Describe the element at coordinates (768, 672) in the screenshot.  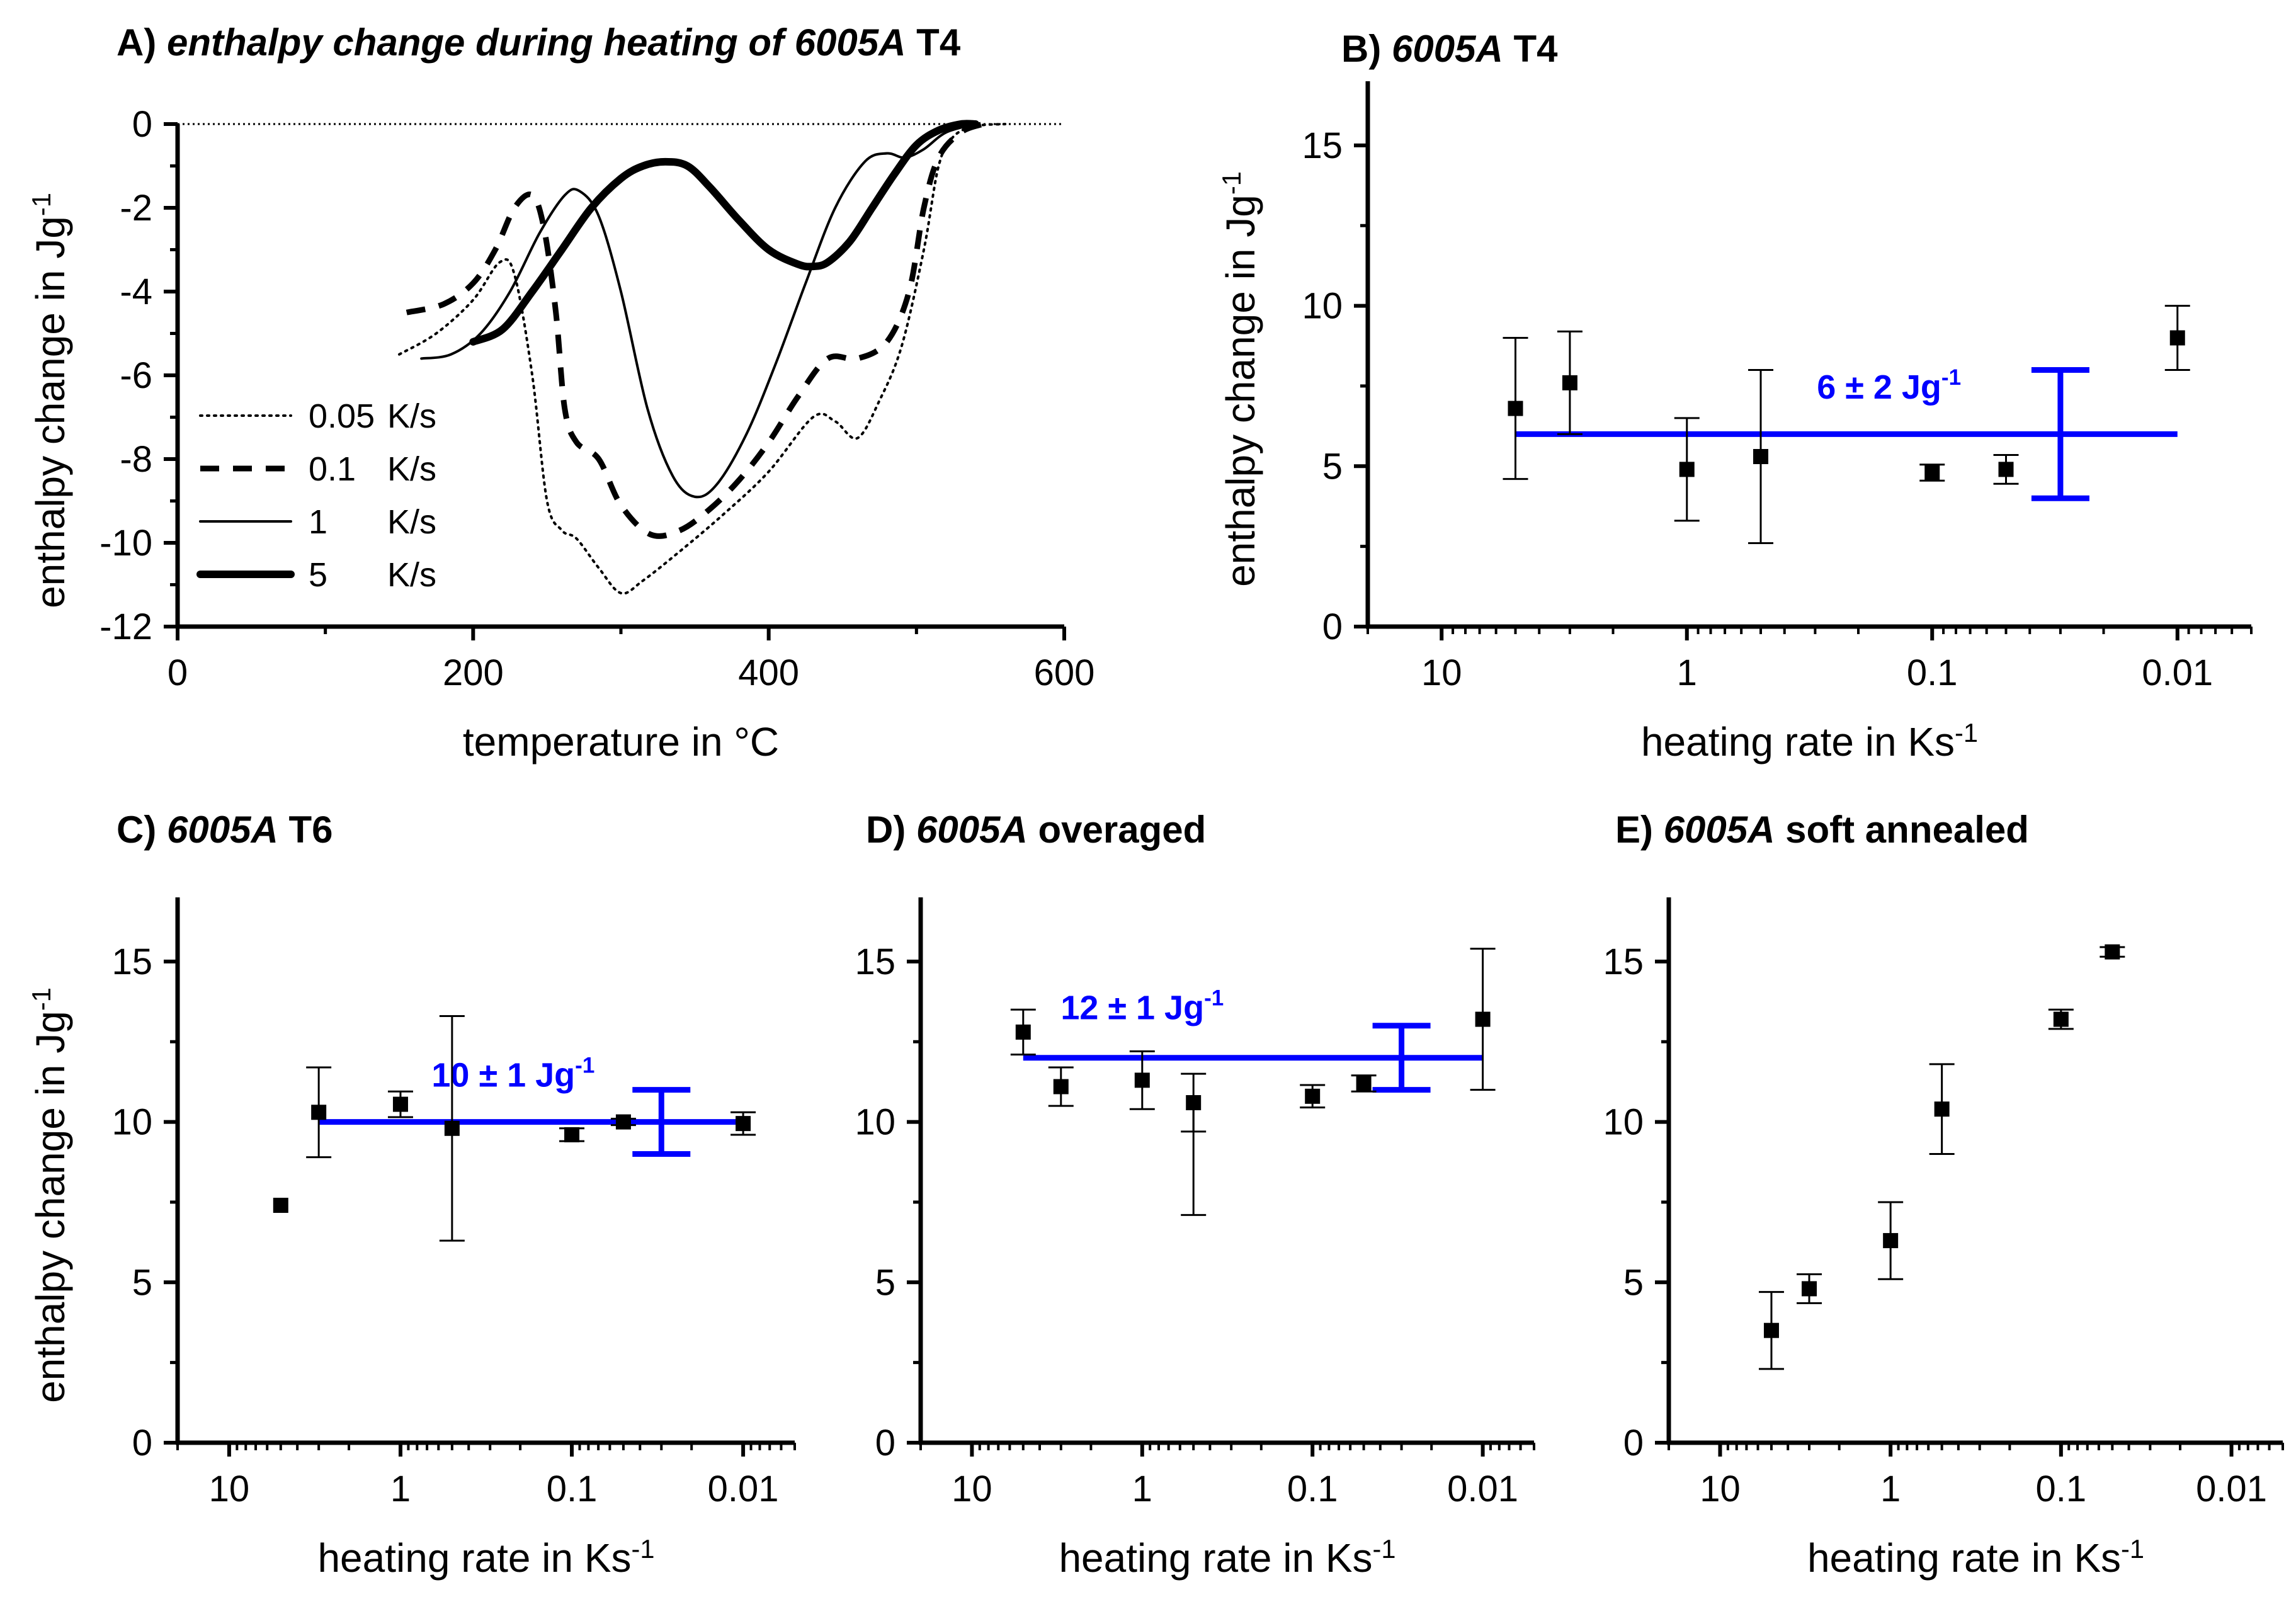
I see `x-tick-label: 400` at that location.